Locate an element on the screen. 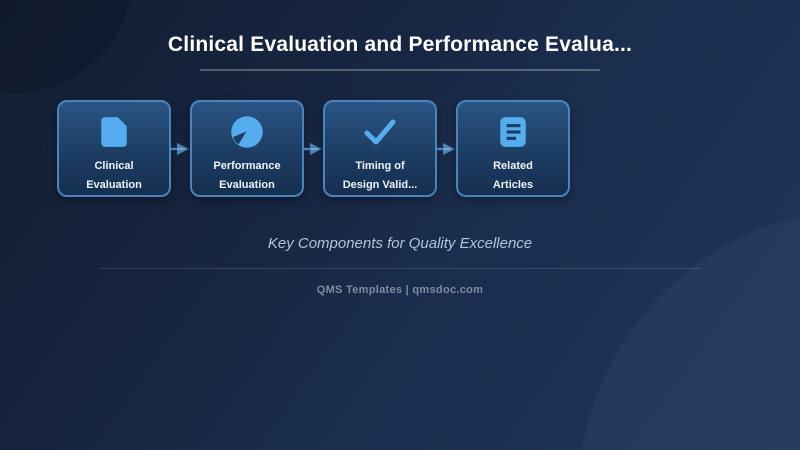 The width and height of the screenshot is (800, 450). articles-icon is located at coordinates (513, 132).